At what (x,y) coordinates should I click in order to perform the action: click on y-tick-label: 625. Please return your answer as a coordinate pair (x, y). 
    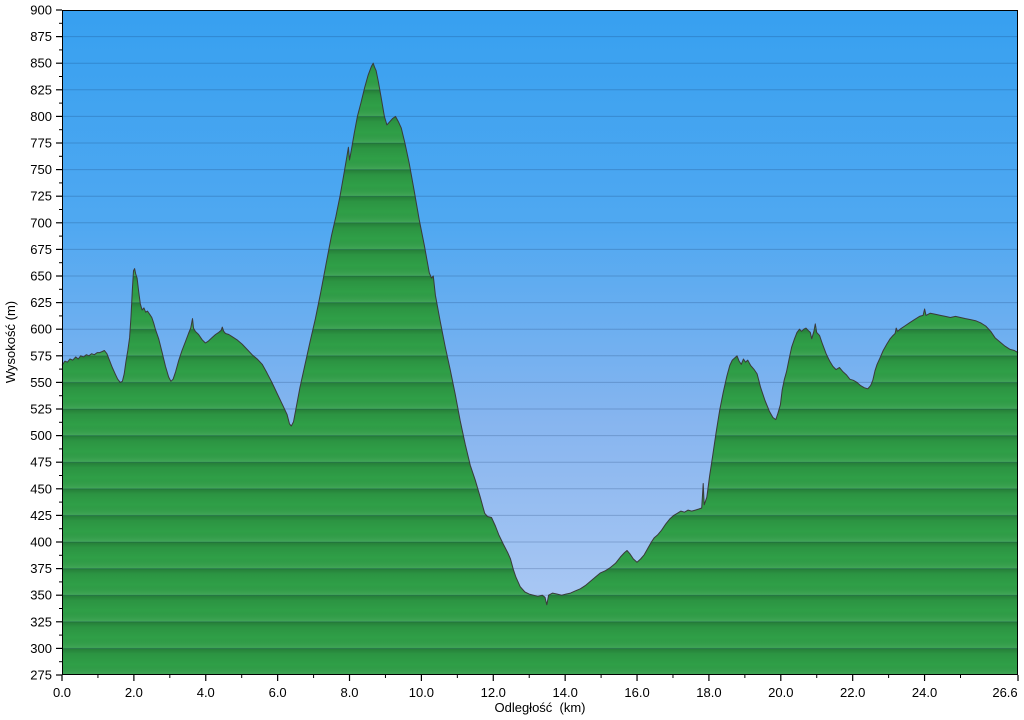
    Looking at the image, I should click on (41, 302).